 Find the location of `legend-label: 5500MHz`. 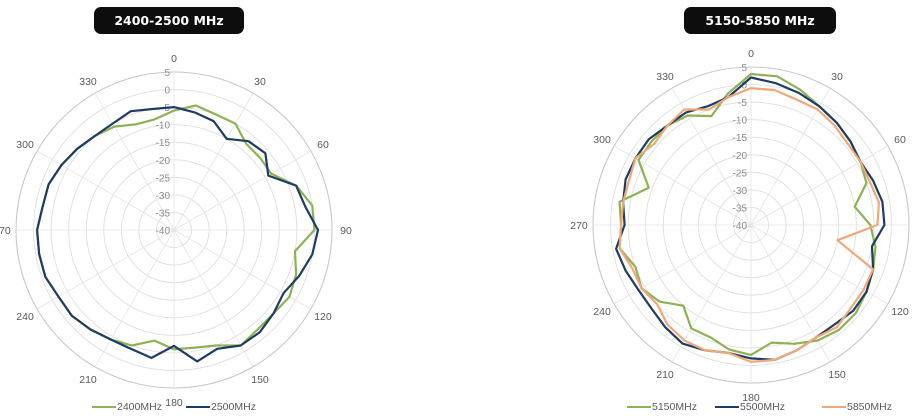

legend-label: 5500MHz is located at coordinates (762, 407).